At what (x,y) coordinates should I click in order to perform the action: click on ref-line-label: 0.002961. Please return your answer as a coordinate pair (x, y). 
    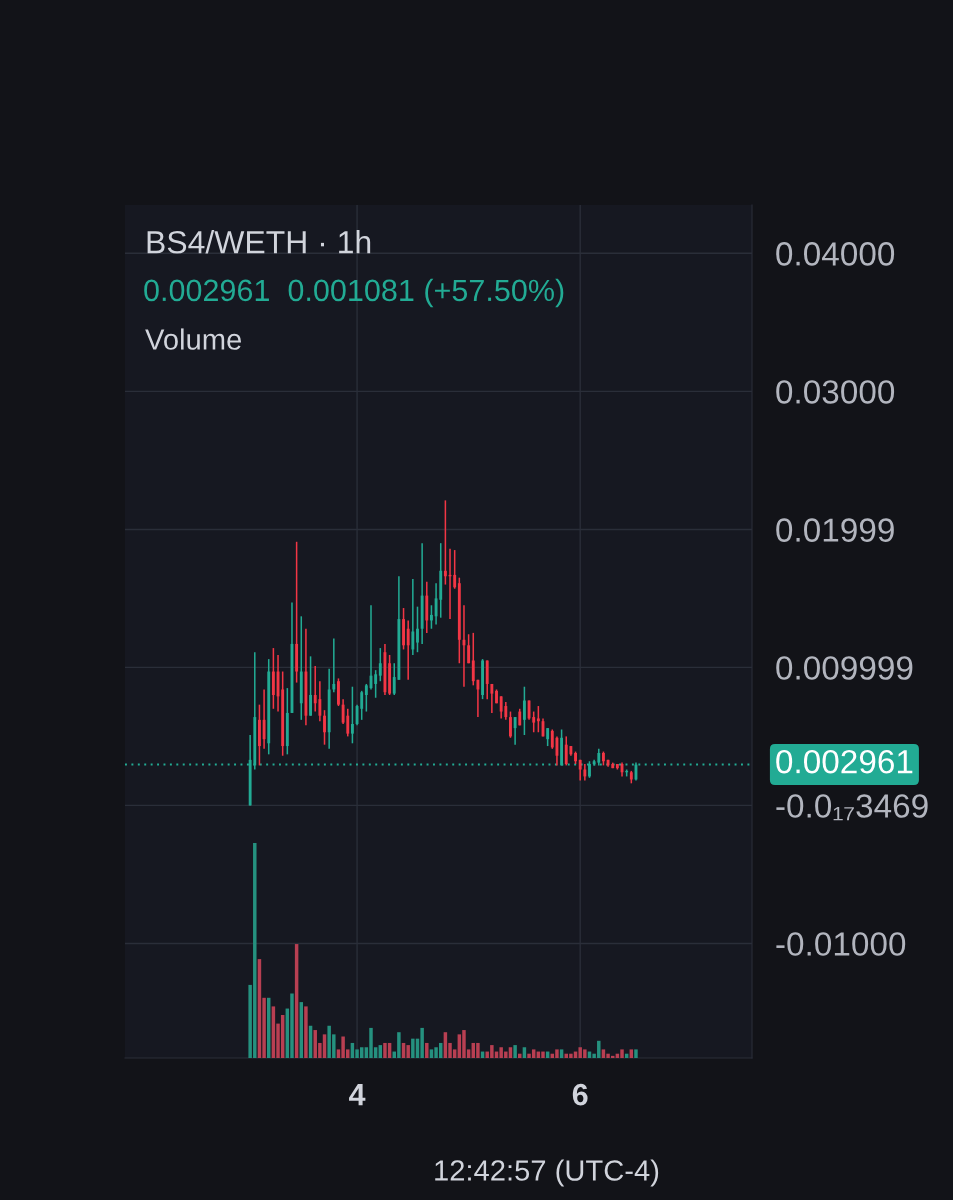
    Looking at the image, I should click on (844, 761).